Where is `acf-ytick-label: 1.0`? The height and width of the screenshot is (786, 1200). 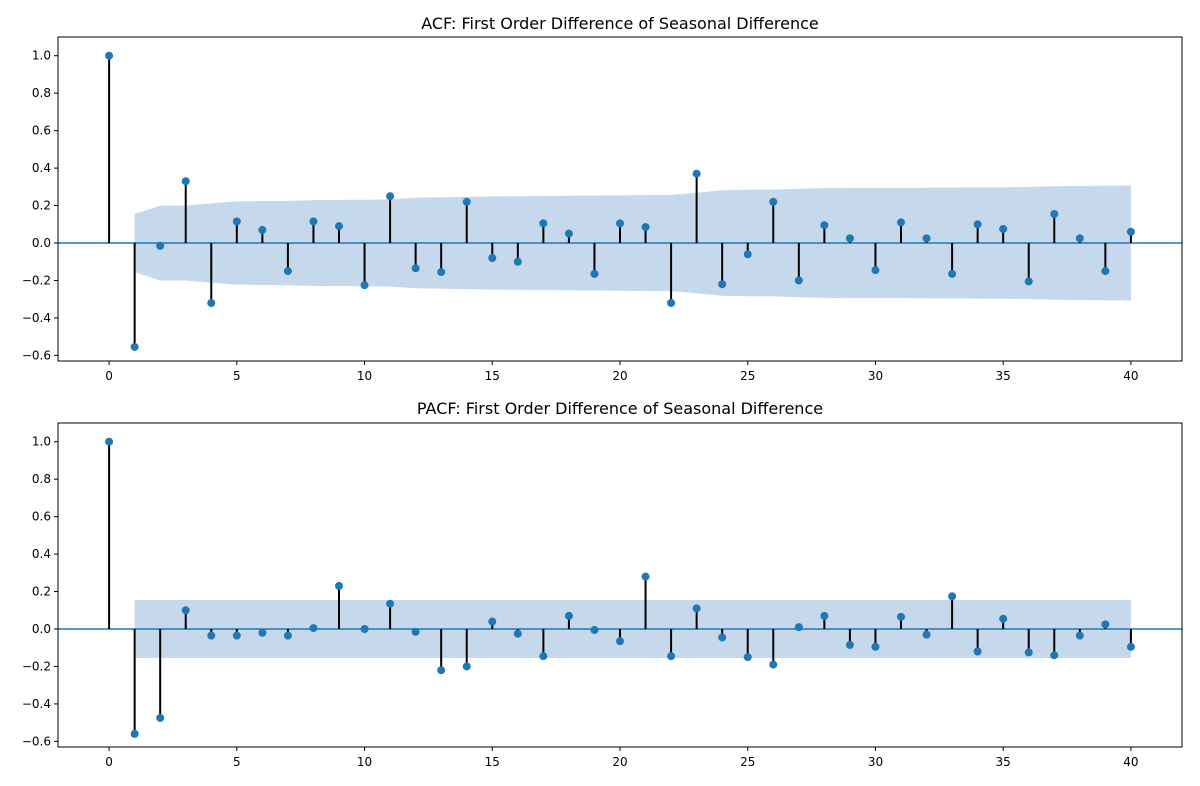 acf-ytick-label: 1.0 is located at coordinates (41, 56).